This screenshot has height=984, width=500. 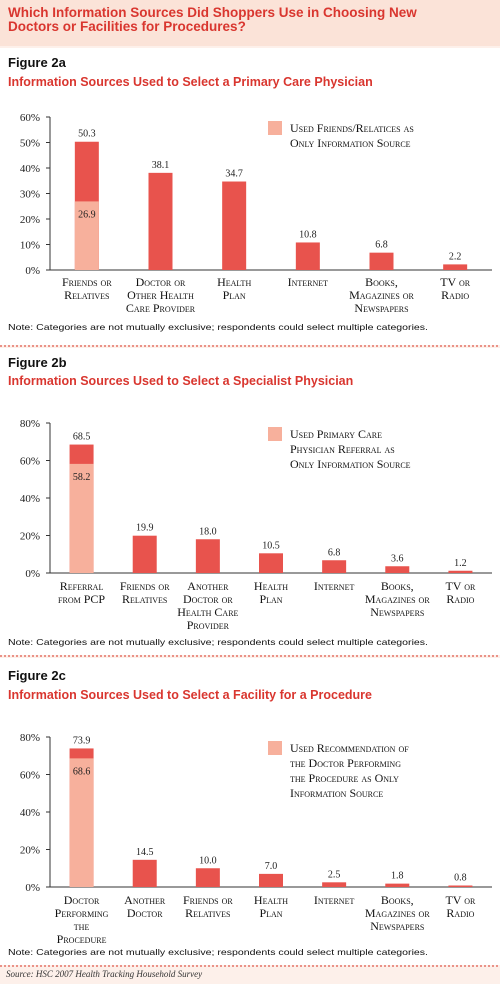 I want to click on x-tick-label: Doctor Performing the Procedure, so click(x=82, y=919).